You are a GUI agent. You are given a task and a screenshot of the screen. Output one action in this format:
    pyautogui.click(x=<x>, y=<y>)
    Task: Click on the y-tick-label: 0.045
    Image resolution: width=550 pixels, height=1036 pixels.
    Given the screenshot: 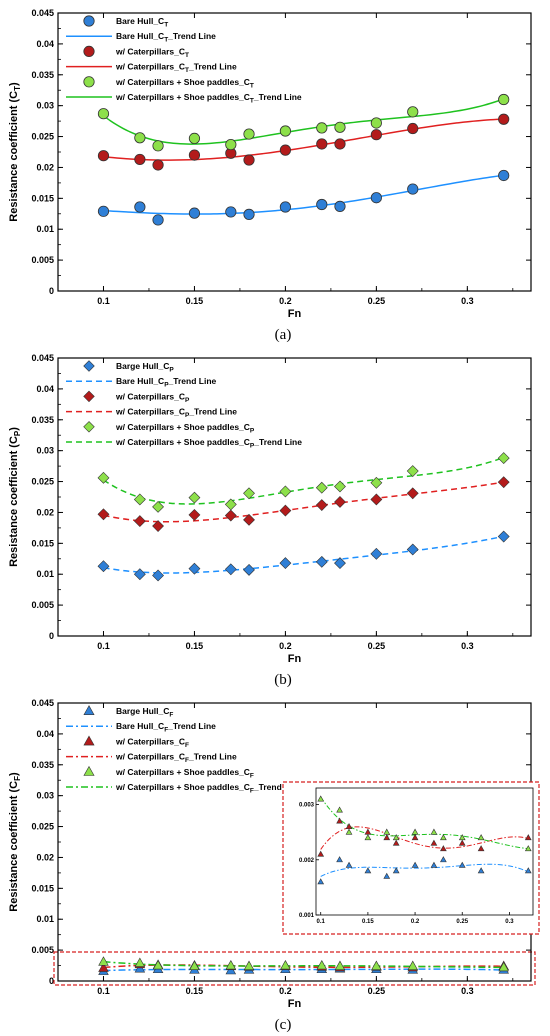 What is the action you would take?
    pyautogui.click(x=42, y=358)
    